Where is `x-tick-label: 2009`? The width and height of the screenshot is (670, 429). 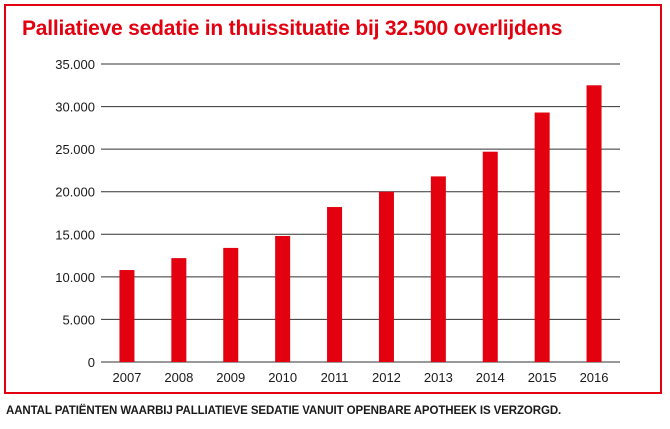 x-tick-label: 2009 is located at coordinates (230, 377).